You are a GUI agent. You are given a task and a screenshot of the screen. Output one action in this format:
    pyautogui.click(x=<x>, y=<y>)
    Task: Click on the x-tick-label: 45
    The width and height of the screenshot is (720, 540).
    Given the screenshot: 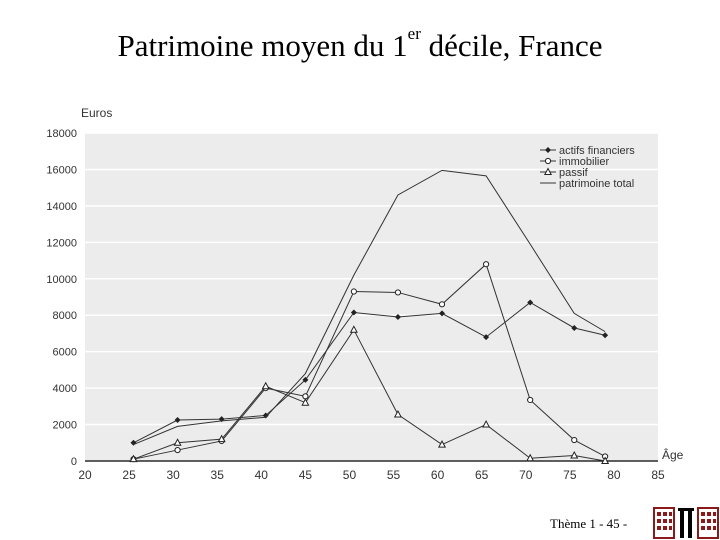 What is the action you would take?
    pyautogui.click(x=306, y=475)
    